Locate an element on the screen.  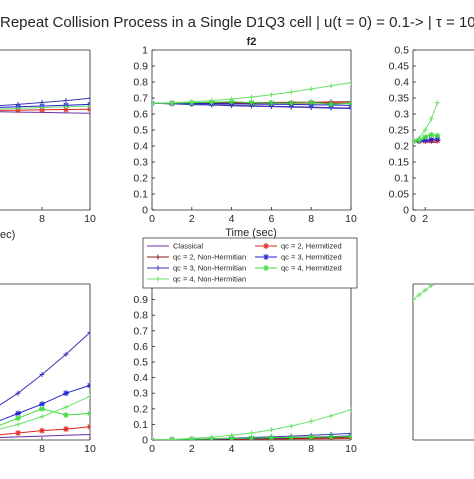
subplot-title: f2 is located at coordinates (252, 42).